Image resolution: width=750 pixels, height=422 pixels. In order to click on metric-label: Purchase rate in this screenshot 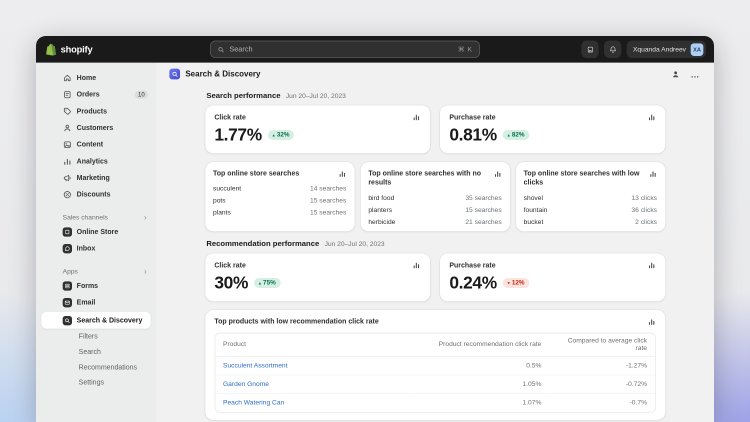, I will do `click(472, 265)`.